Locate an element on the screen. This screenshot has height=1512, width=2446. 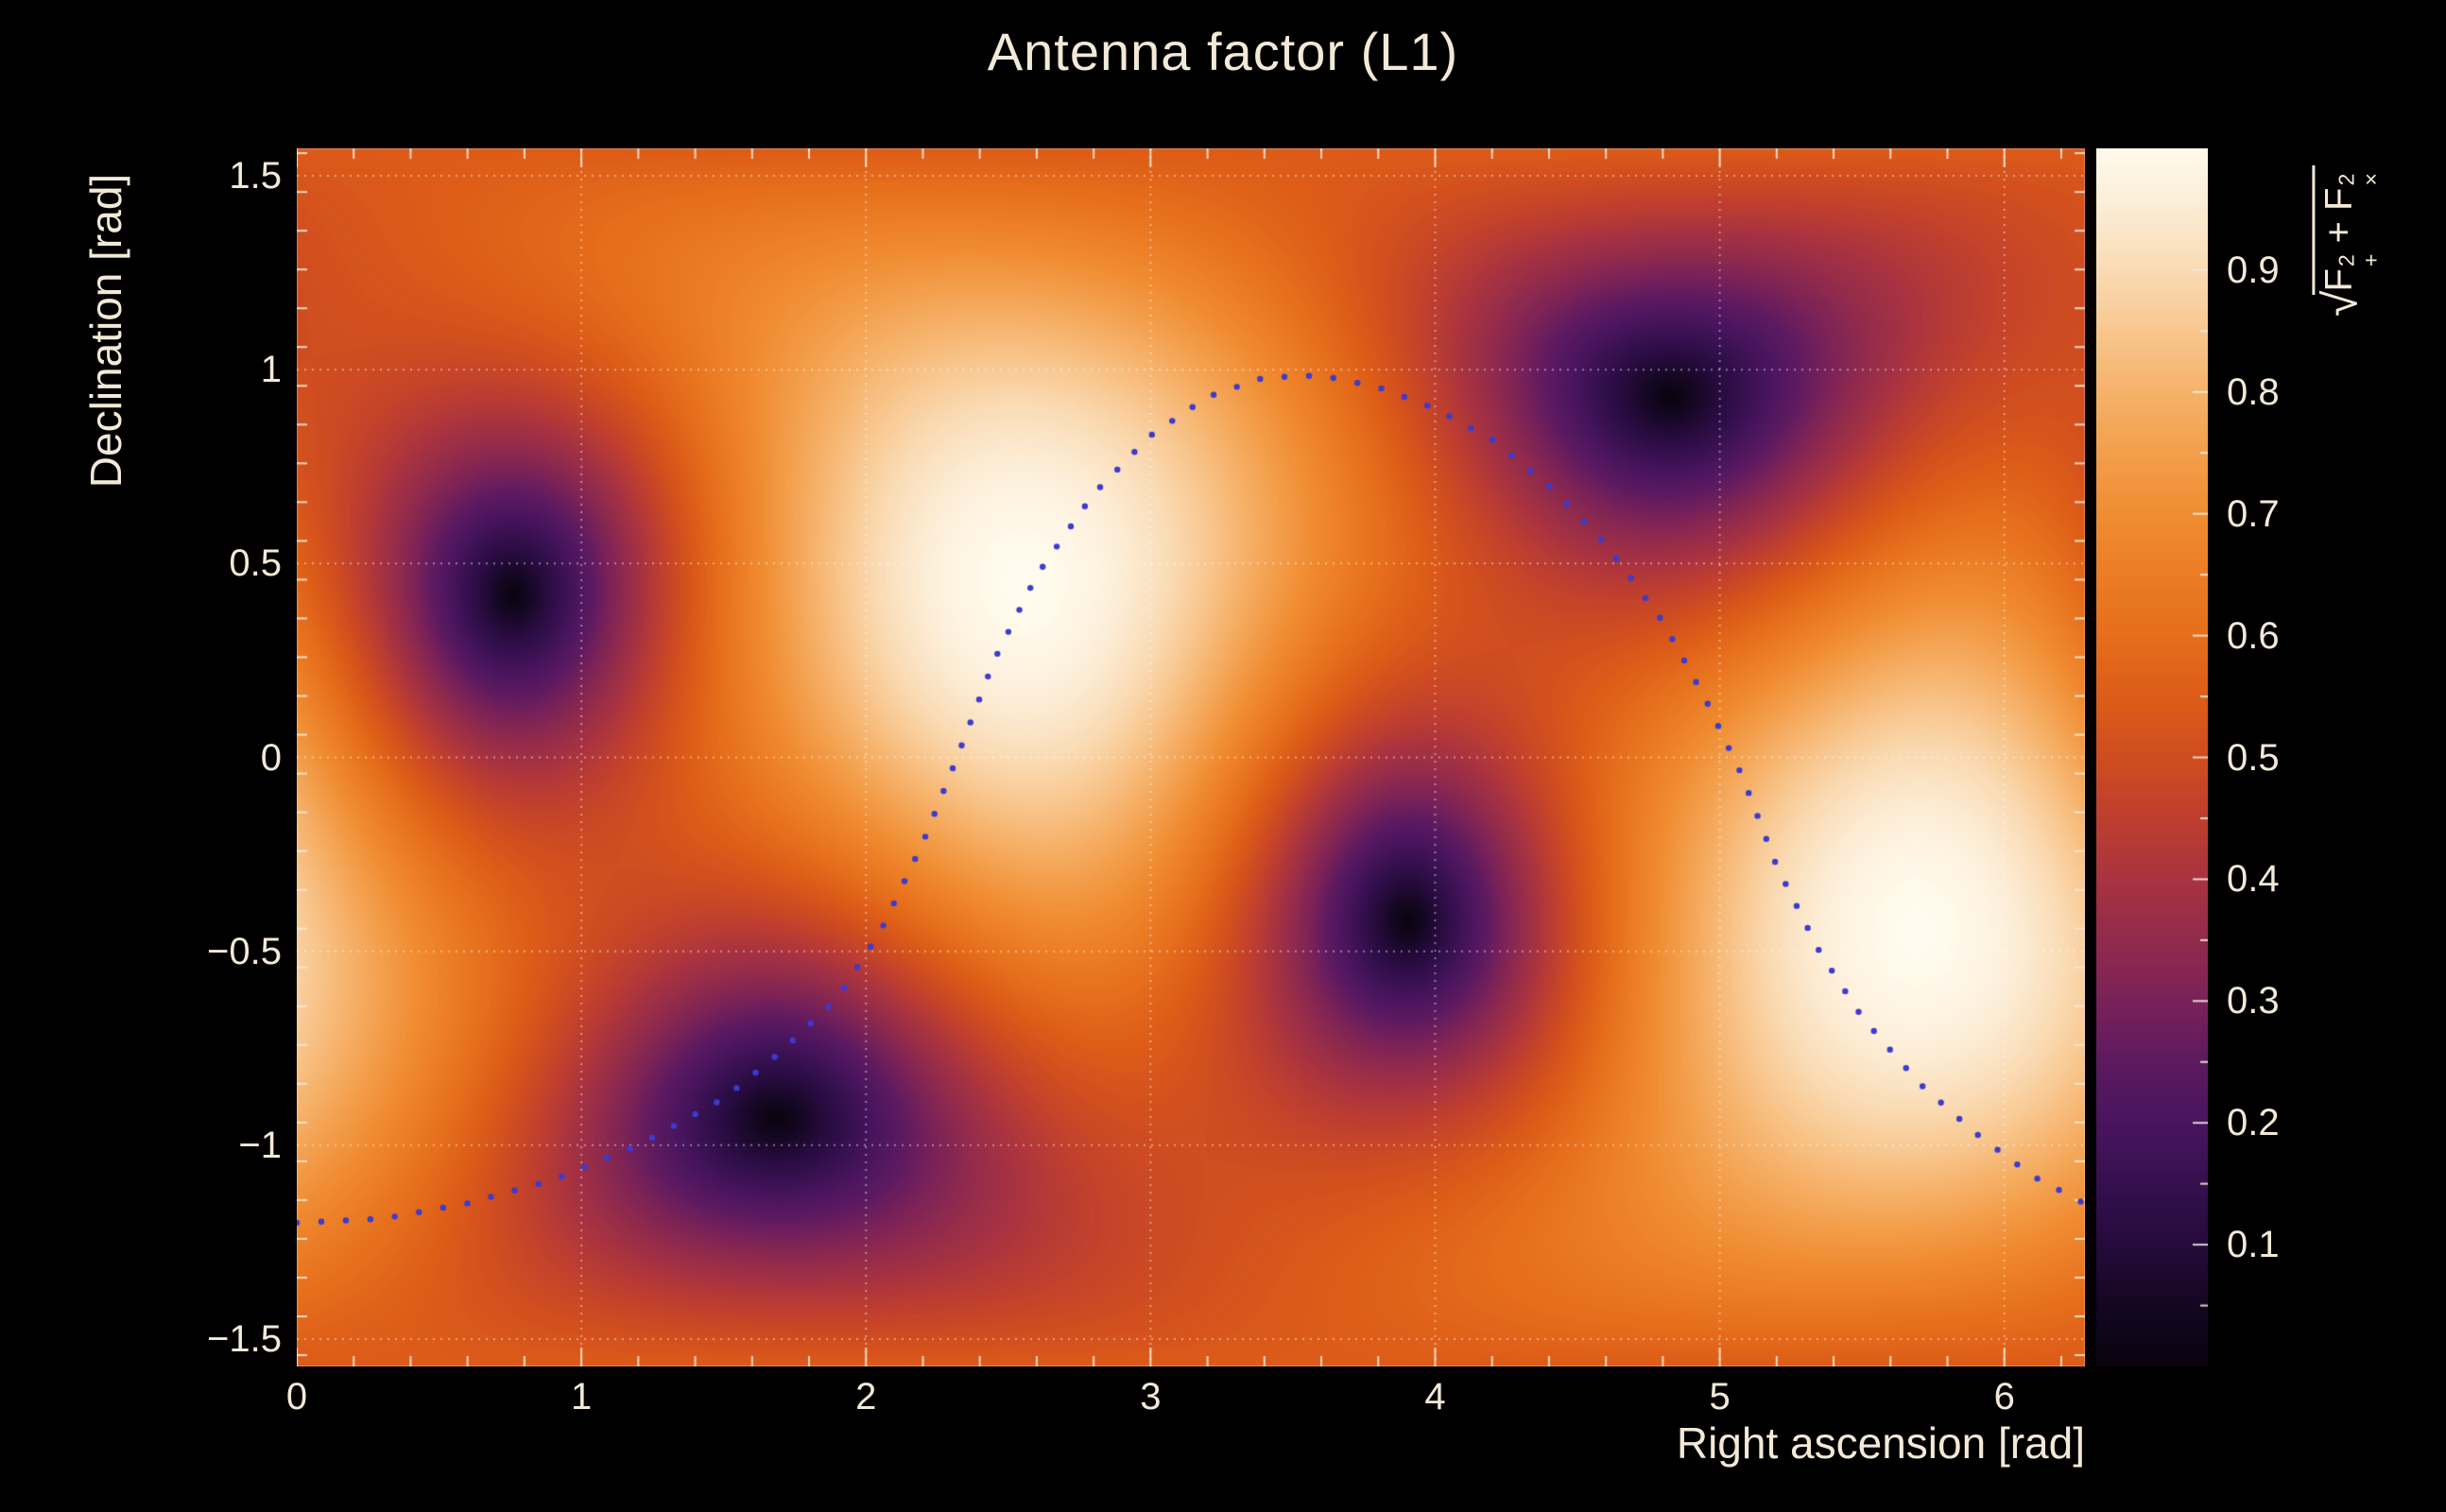
colorbar-tick-label: 0.9 is located at coordinates (2253, 270).